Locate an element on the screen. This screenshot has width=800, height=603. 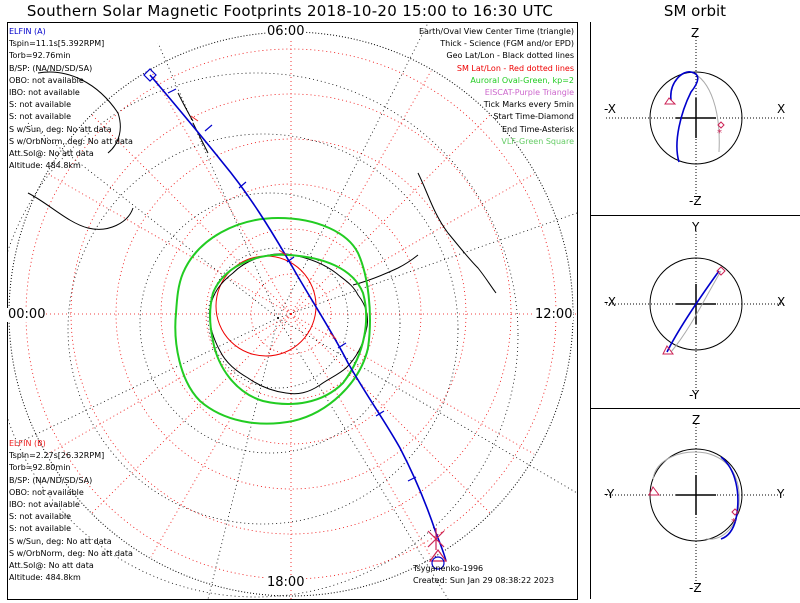
orbit-panel-xz: * Z -Z -X X is located at coordinates (695, 118).